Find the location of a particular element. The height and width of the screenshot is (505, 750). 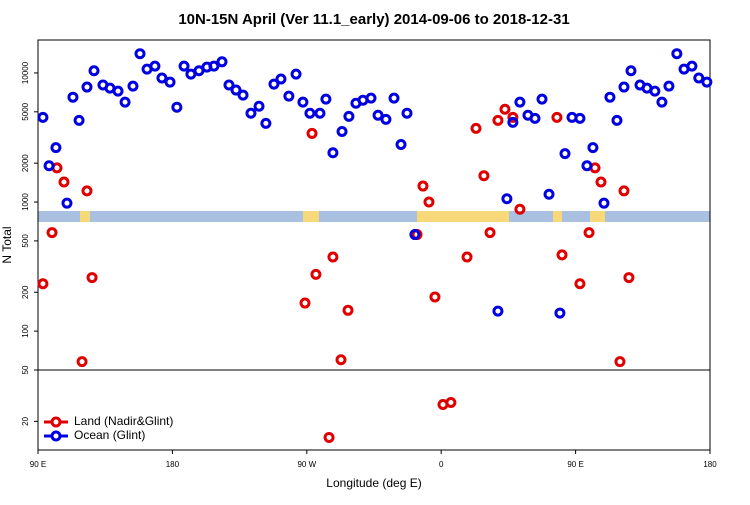

legend-label: Ocean (Glint) is located at coordinates (109, 435).